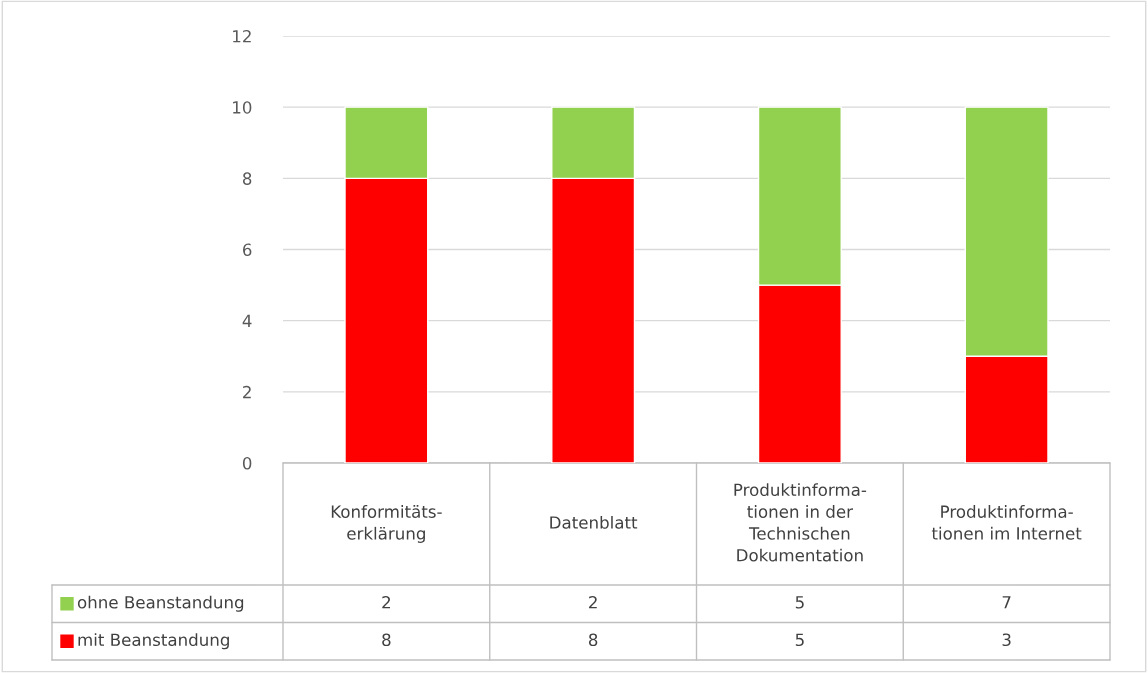 This screenshot has width=1148, height=673. Describe the element at coordinates (242, 107) in the screenshot. I see `y-tick-label: 10` at that location.